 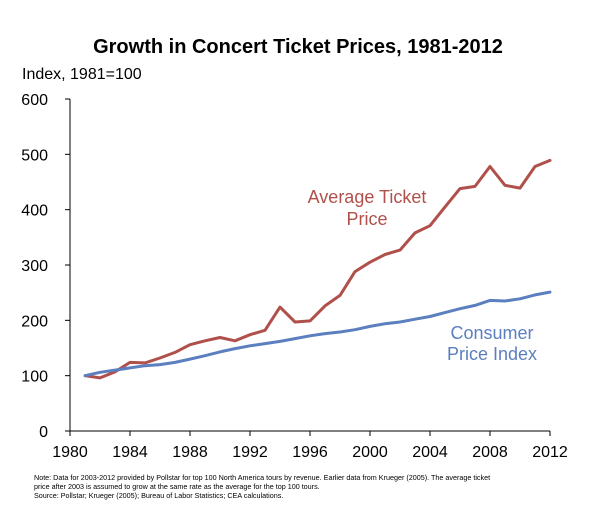 I want to click on x-tick-label: 1992, so click(x=250, y=452).